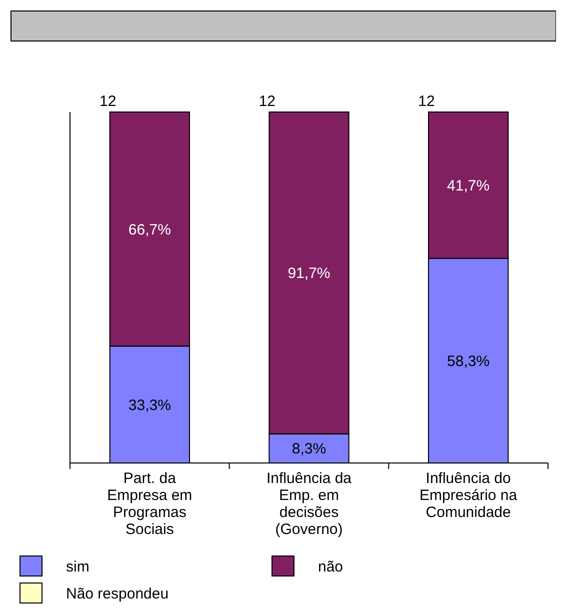  What do you see at coordinates (309, 273) in the screenshot?
I see `data-label: 91,7%` at bounding box center [309, 273].